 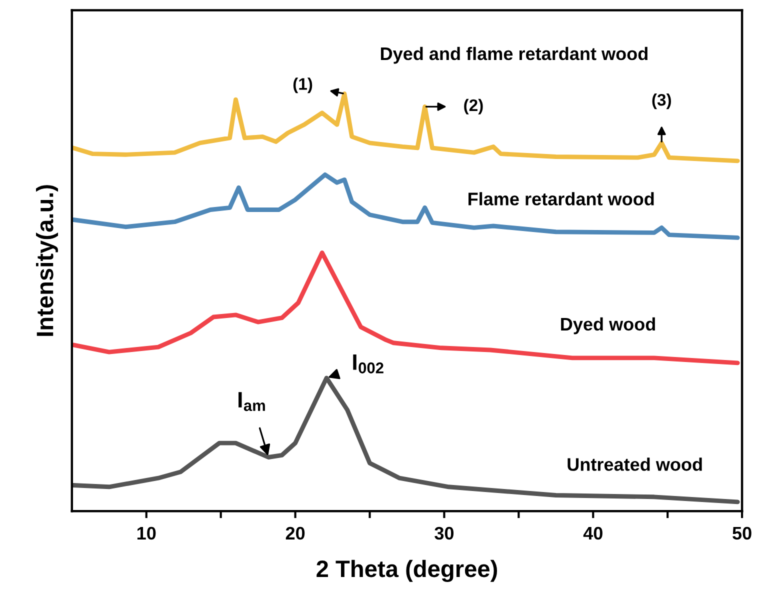 I want to click on x-tick-label: 20, so click(x=295, y=533).